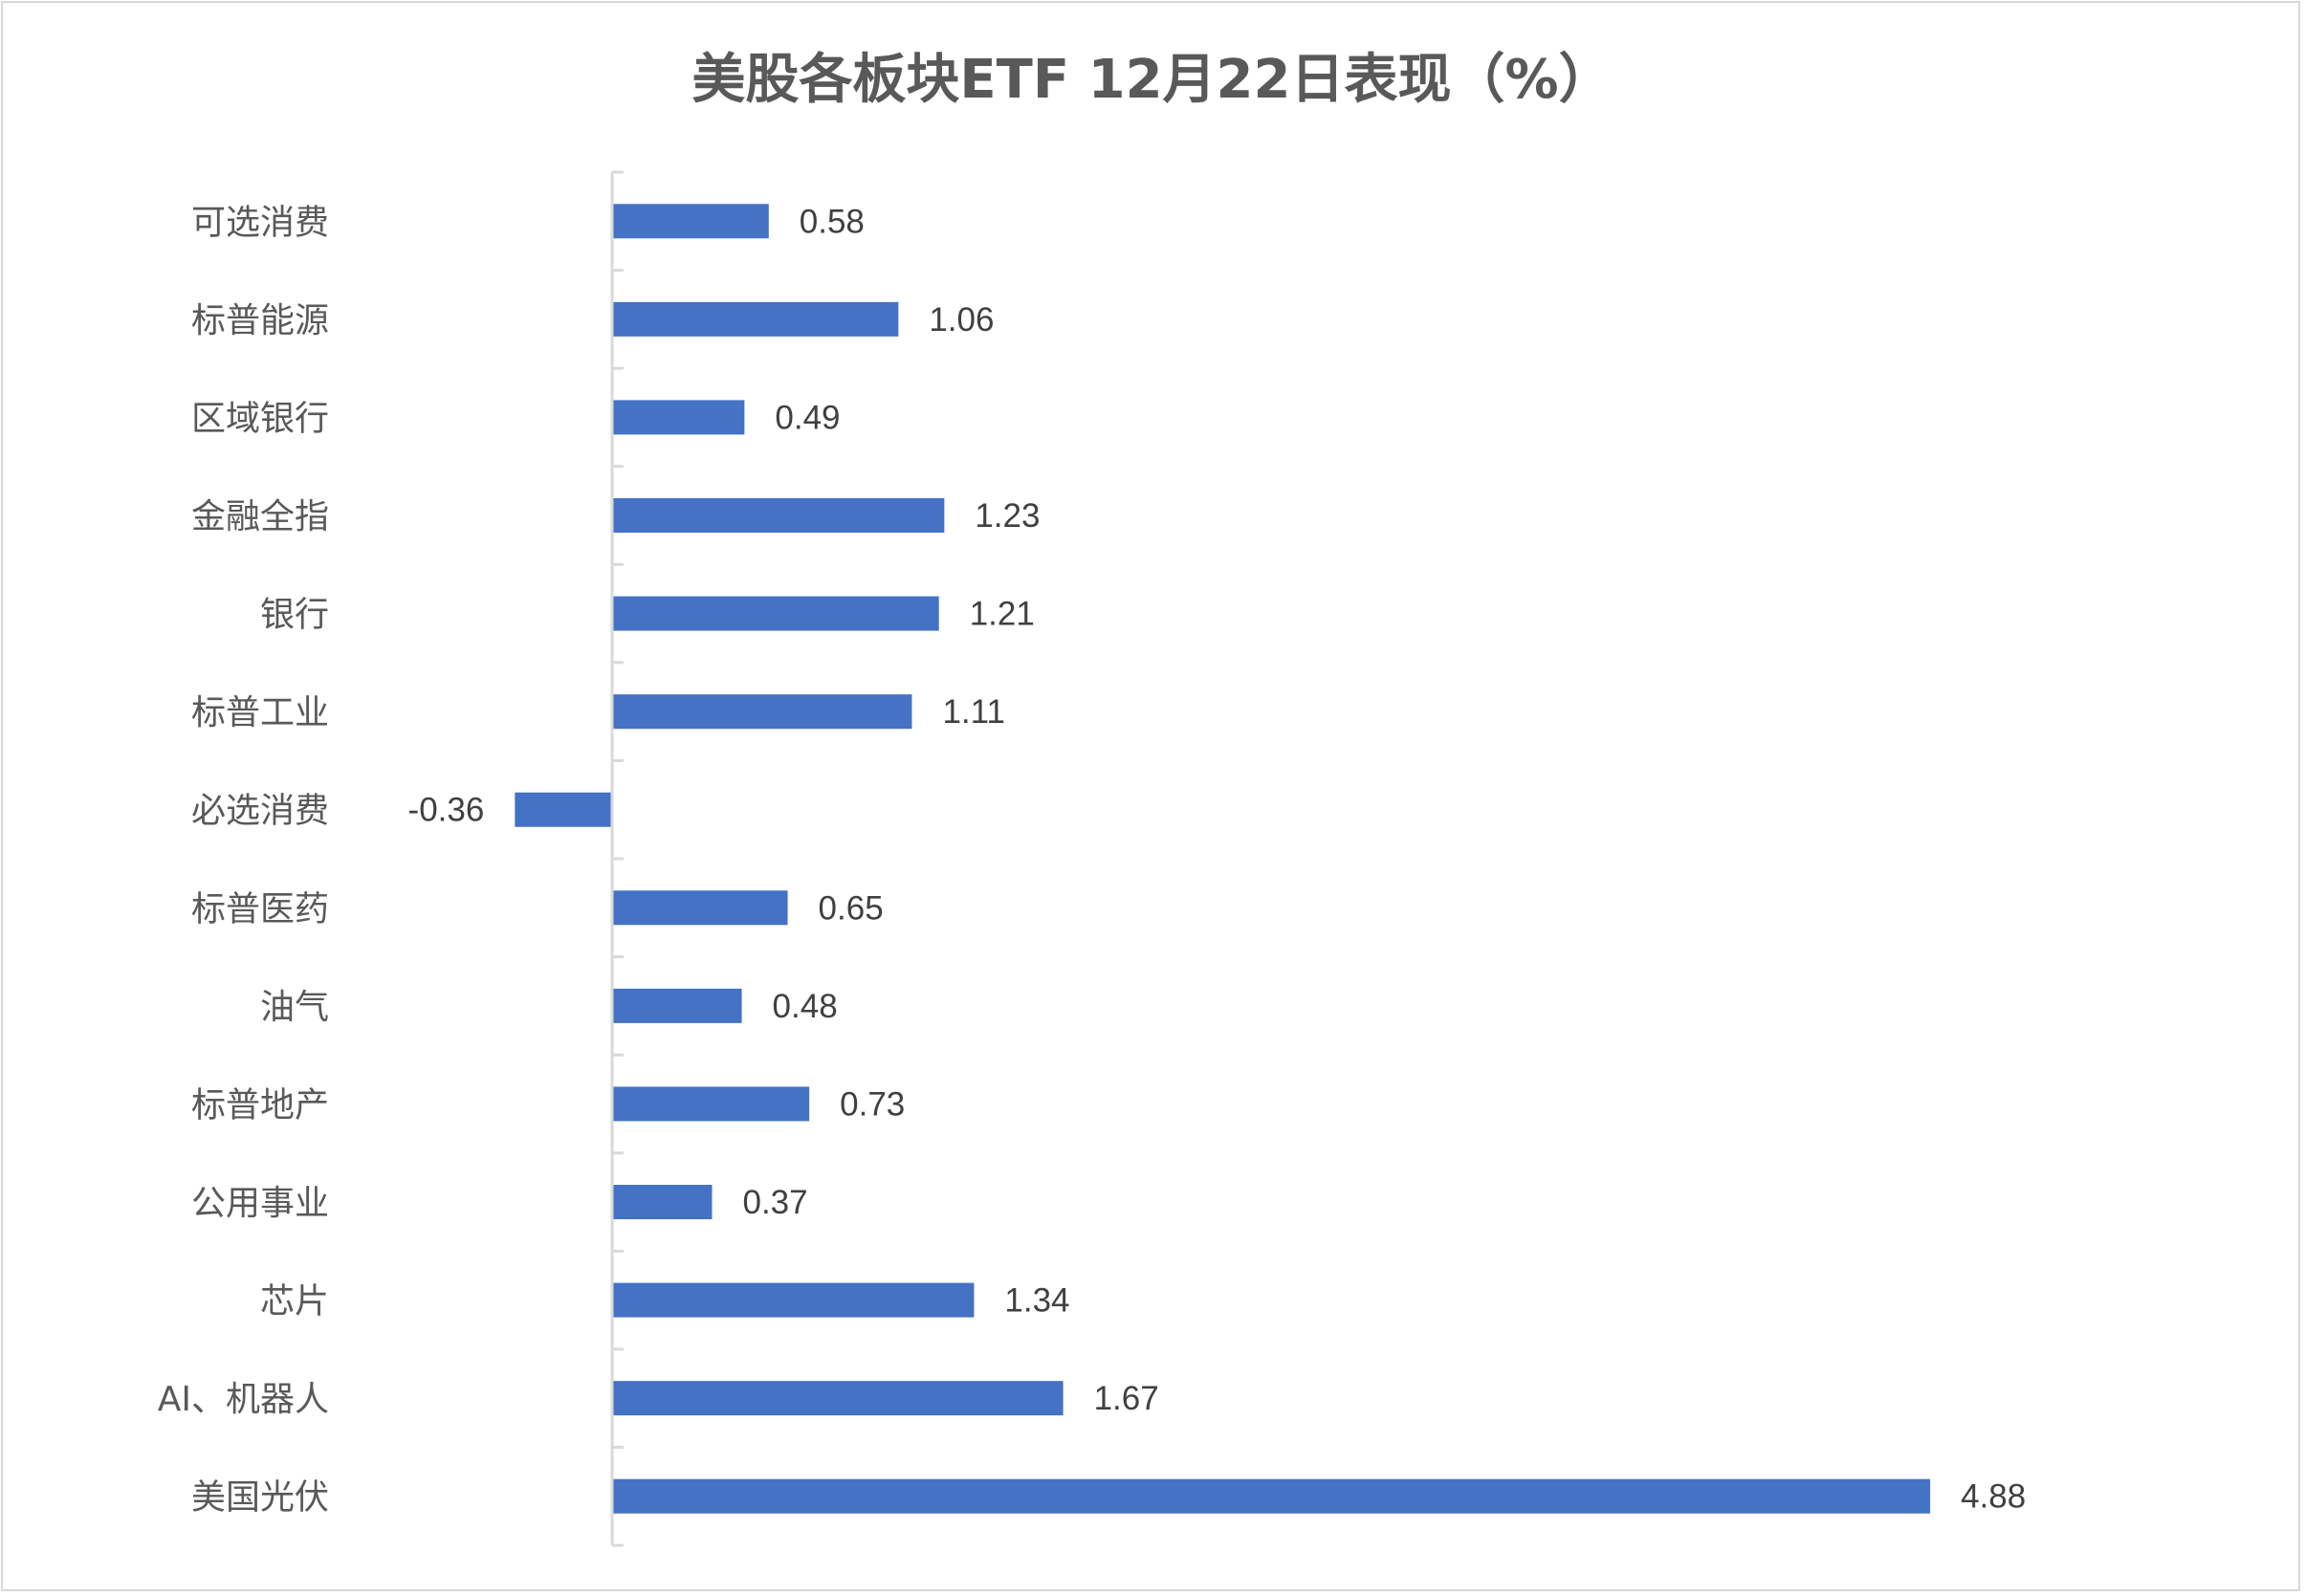 The height and width of the screenshot is (1596, 2304). Describe the element at coordinates (808, 417) in the screenshot. I see `data-label: 0.49` at that location.